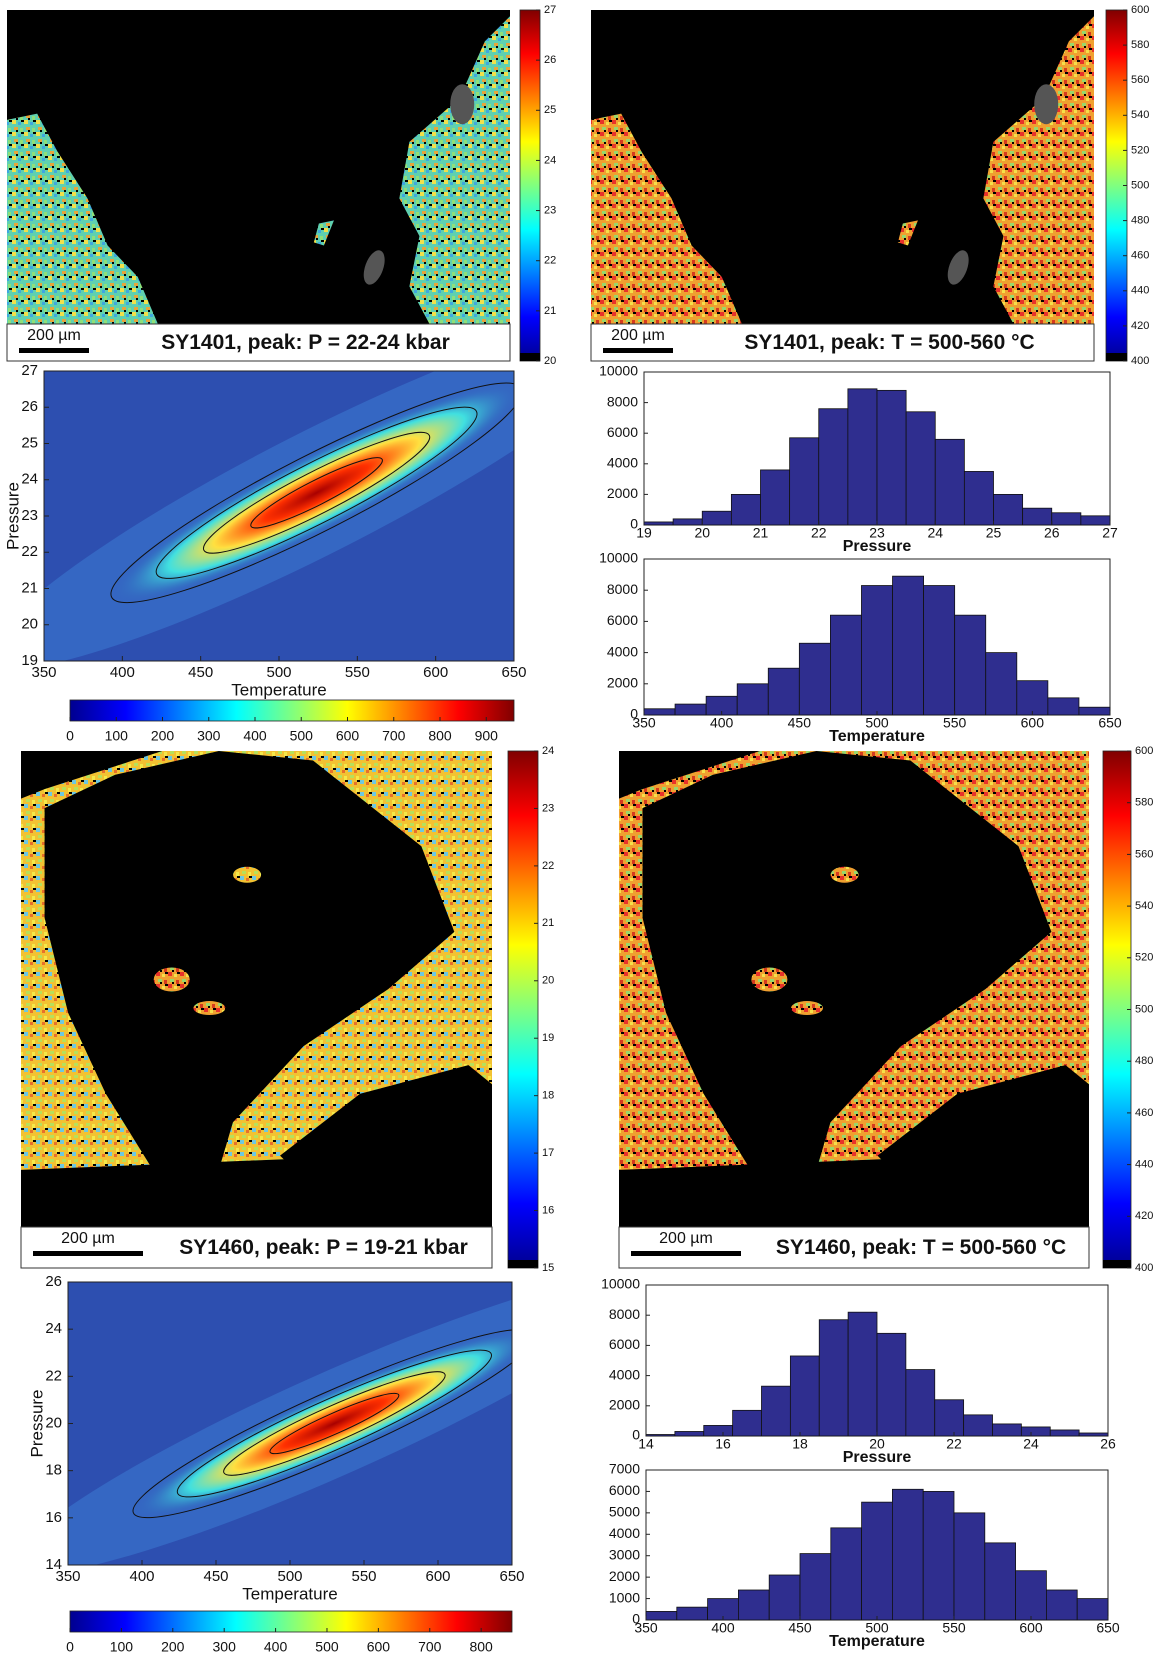 The height and width of the screenshot is (1660, 1171). I want to click on colorbar-tick-label: 800, so click(440, 736).